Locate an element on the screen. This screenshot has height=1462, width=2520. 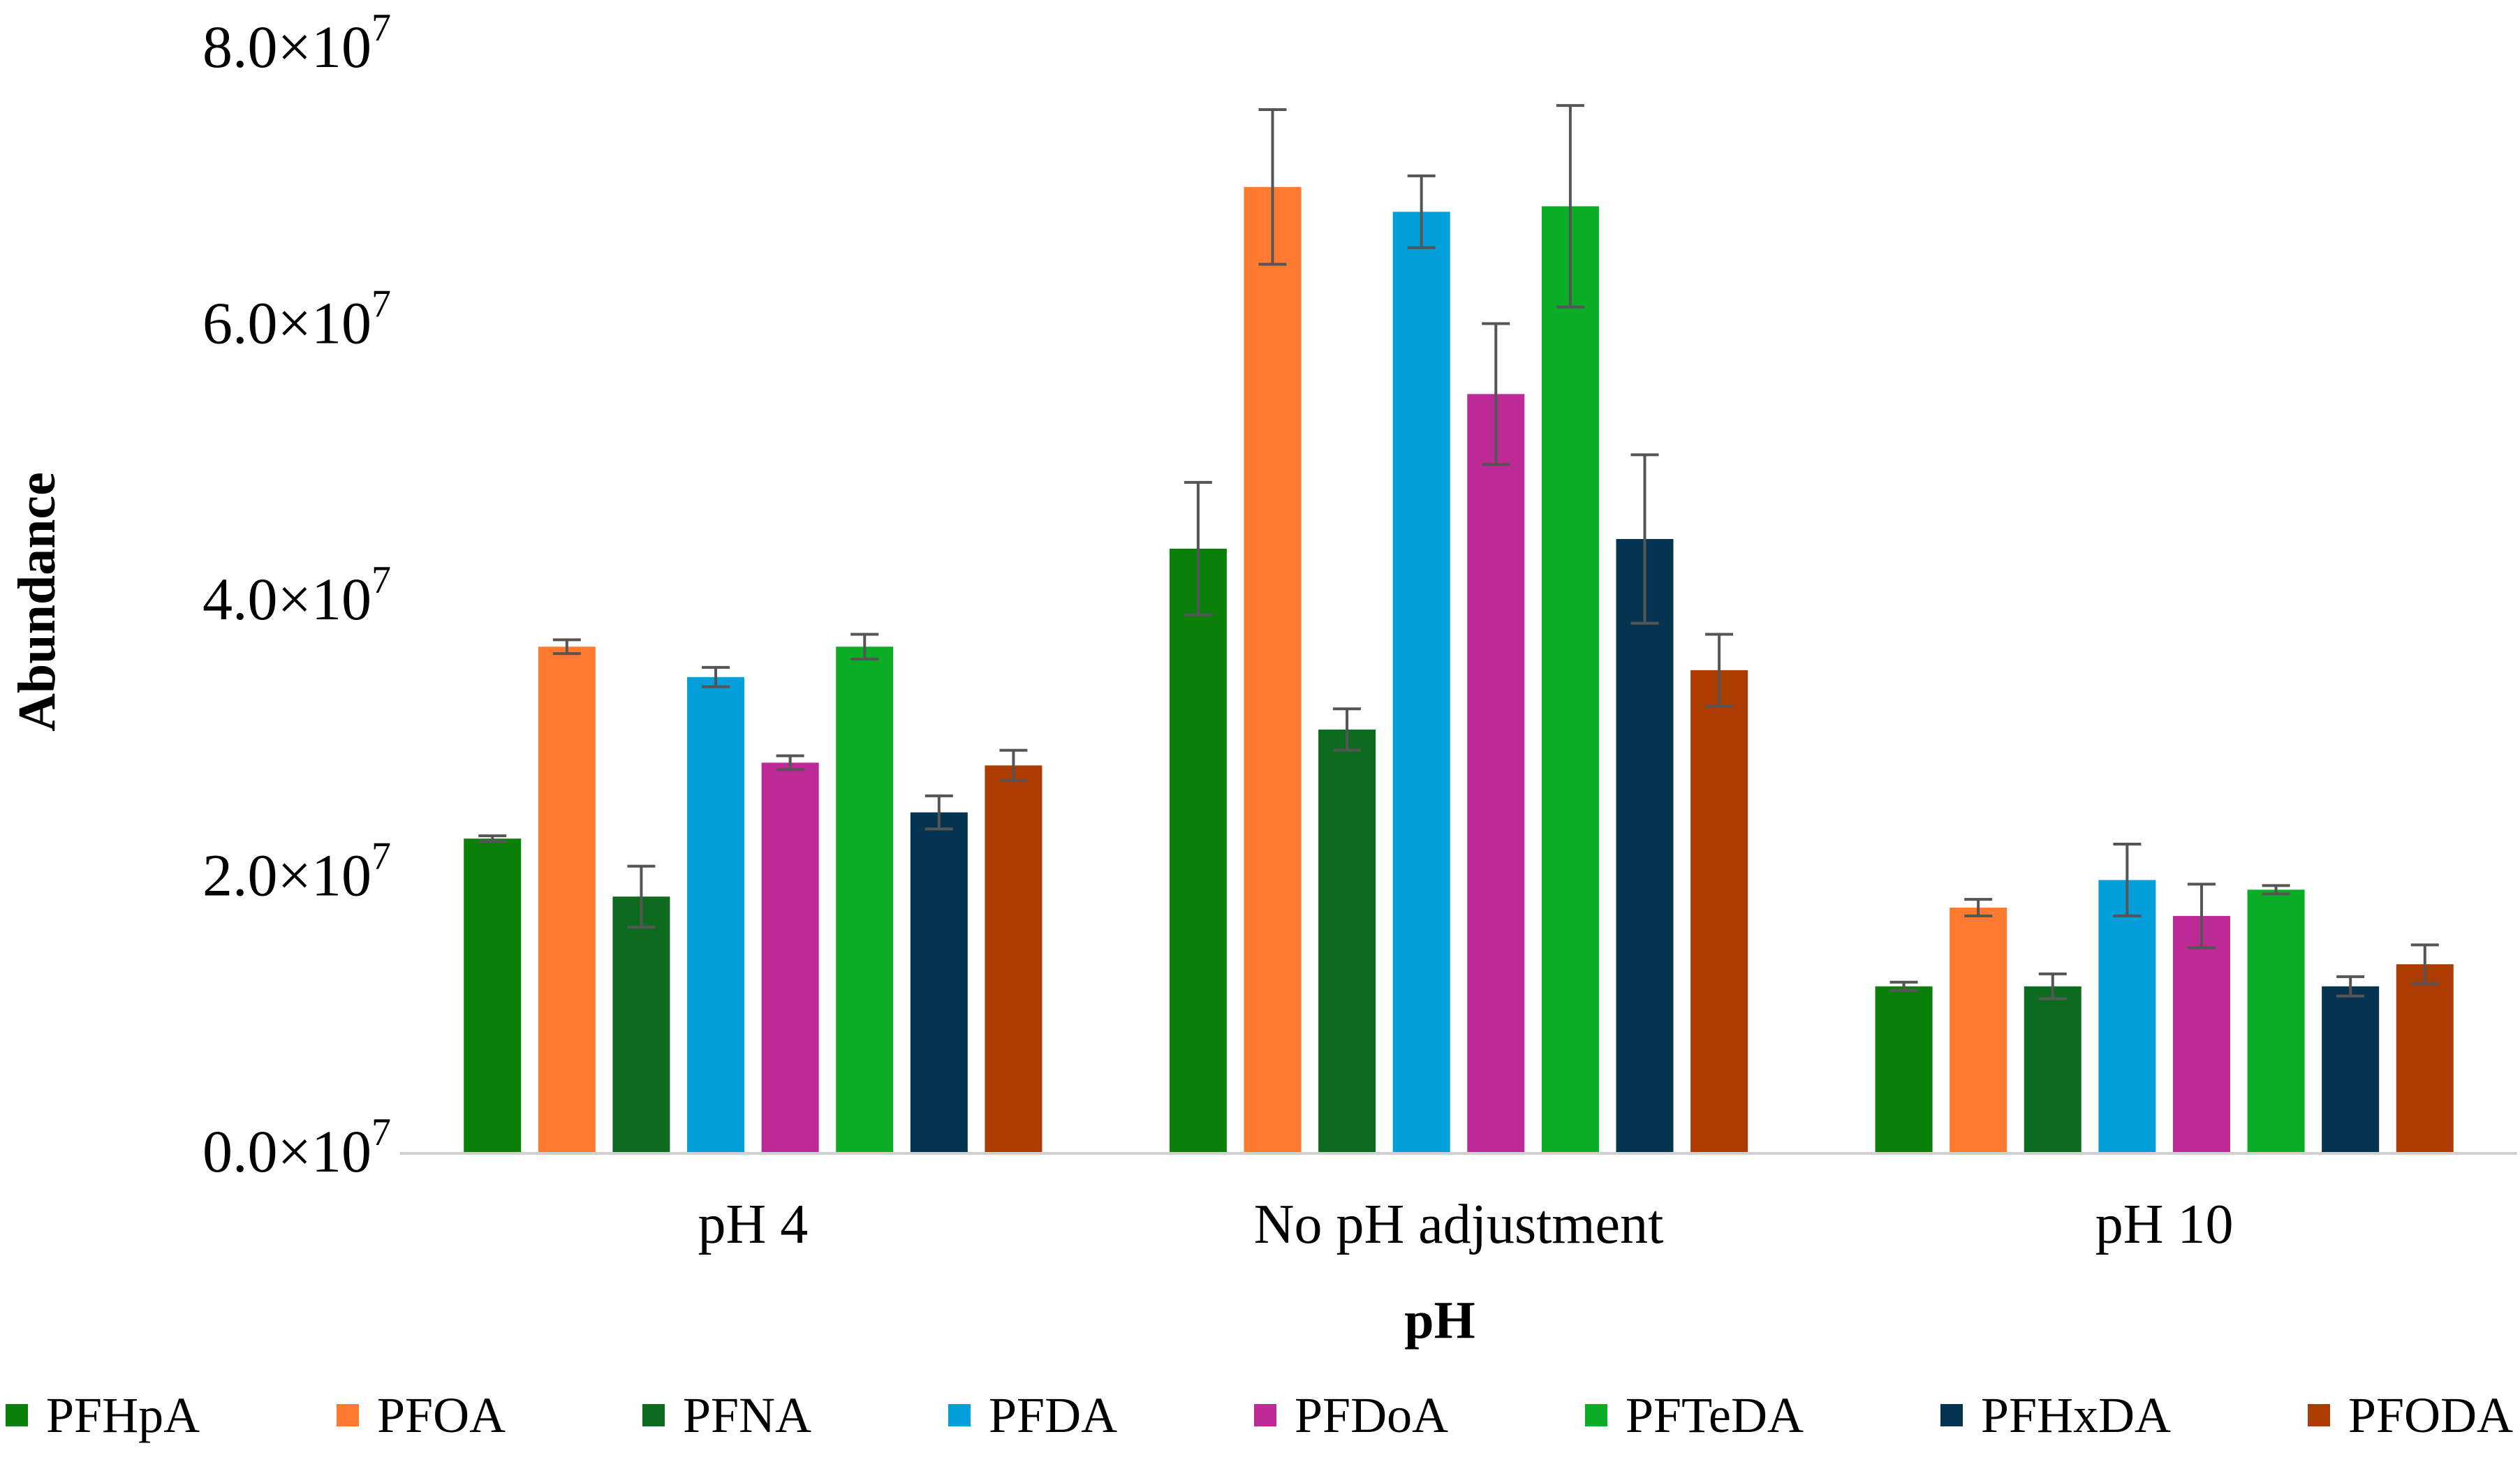
y-axis-title: Abundance is located at coordinates (37, 602).